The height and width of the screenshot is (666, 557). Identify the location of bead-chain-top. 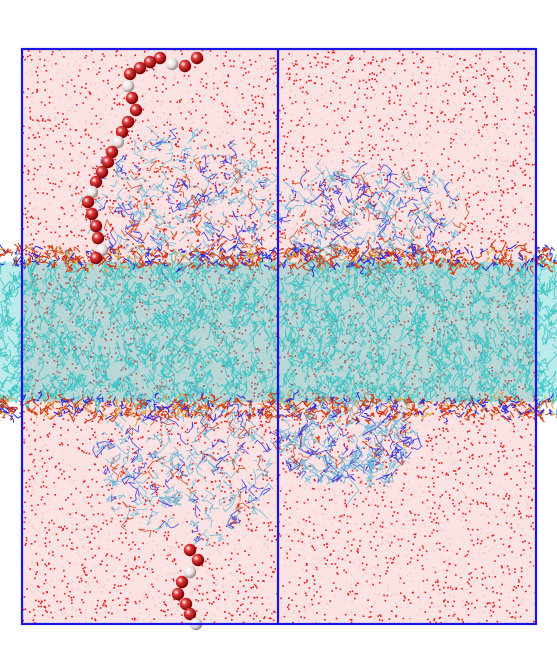
(142, 158).